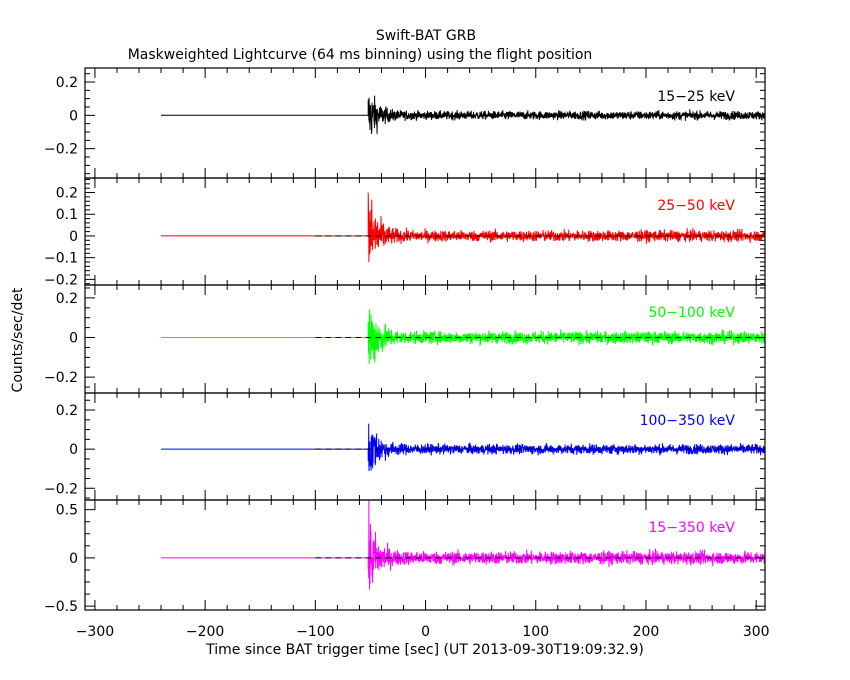  What do you see at coordinates (95, 632) in the screenshot?
I see `x-tick-label: −300` at bounding box center [95, 632].